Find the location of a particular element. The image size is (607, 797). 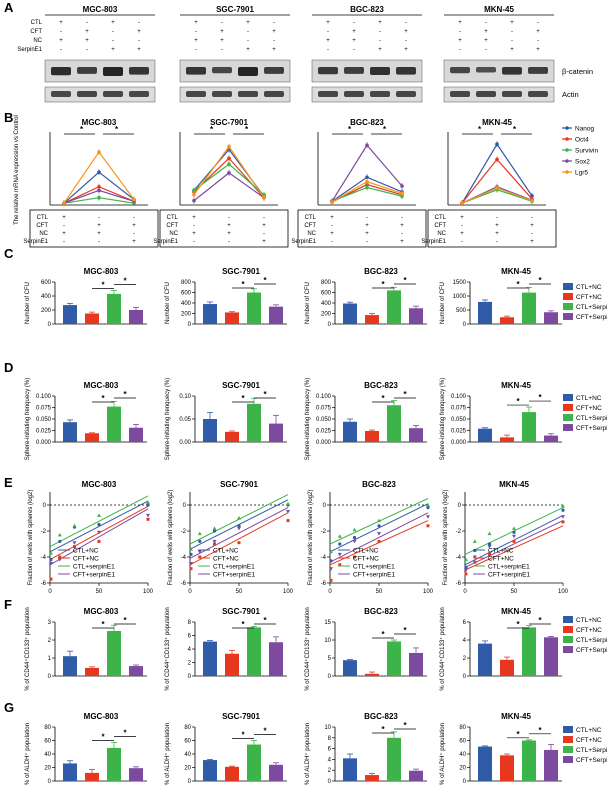

chart-title: BGC-823 is located at coordinates (381, 611).